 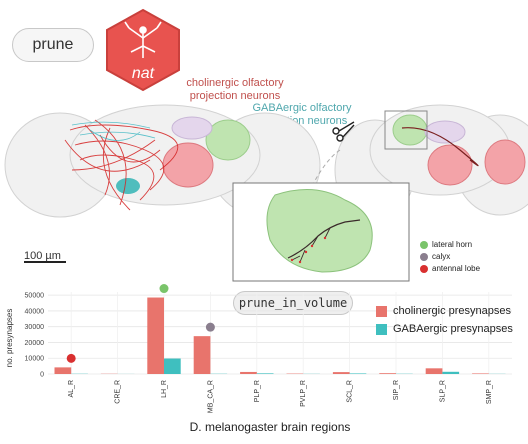 I want to click on bar-cholinergic-PLP_R, so click(x=248, y=372).